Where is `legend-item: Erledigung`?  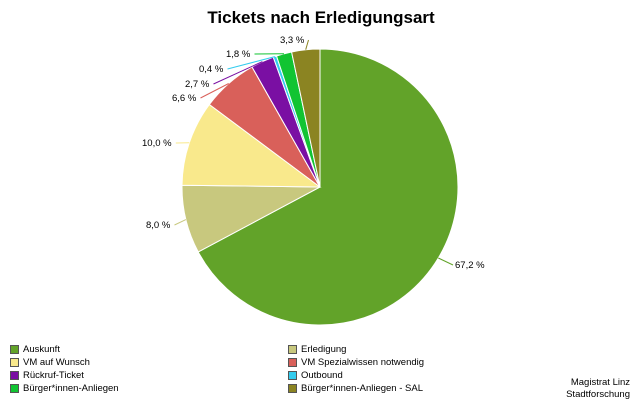 legend-item: Erledigung is located at coordinates (317, 349).